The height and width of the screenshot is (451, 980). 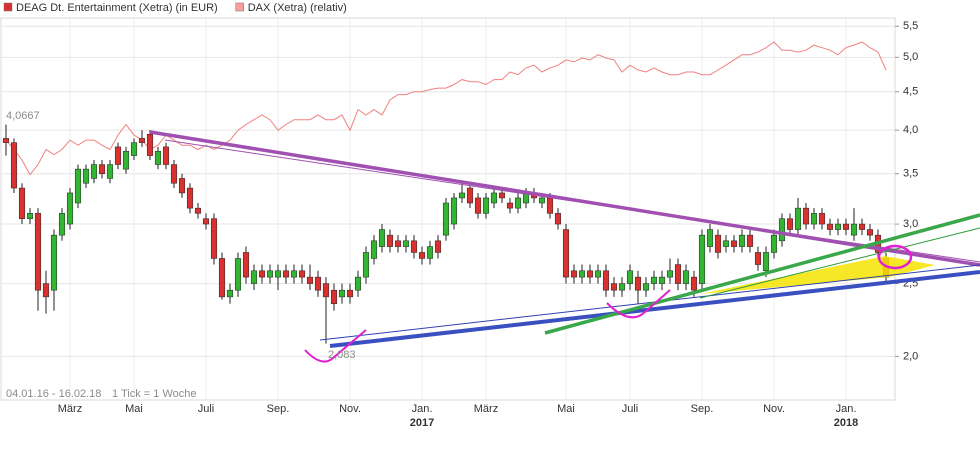 I want to click on x-tick-label: Nov., so click(x=774, y=409).